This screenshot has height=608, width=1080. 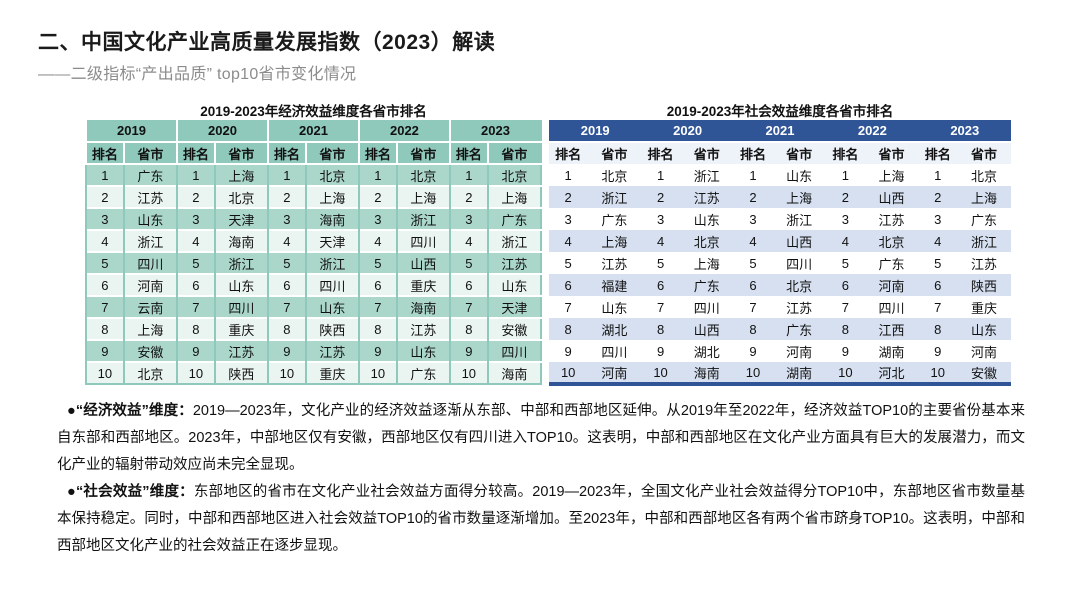 What do you see at coordinates (799, 241) in the screenshot?
I see `province-cell: 山西` at bounding box center [799, 241].